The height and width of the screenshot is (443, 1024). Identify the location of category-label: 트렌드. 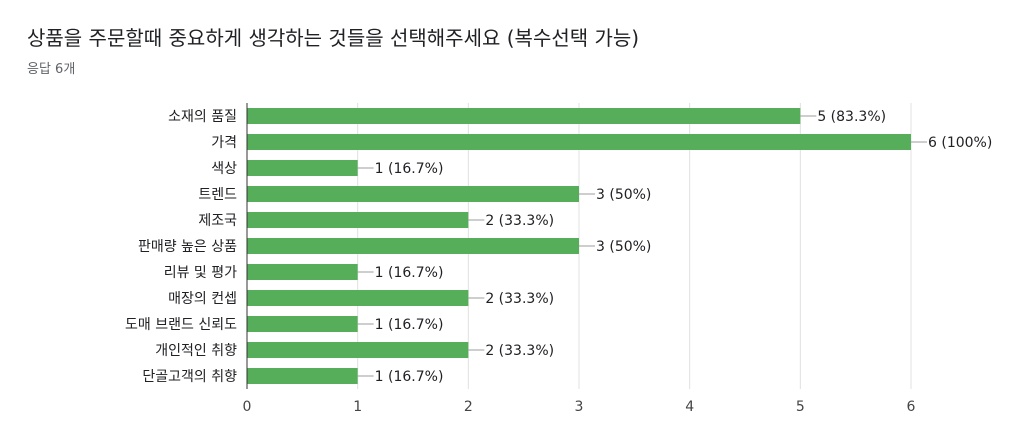
(217, 195).